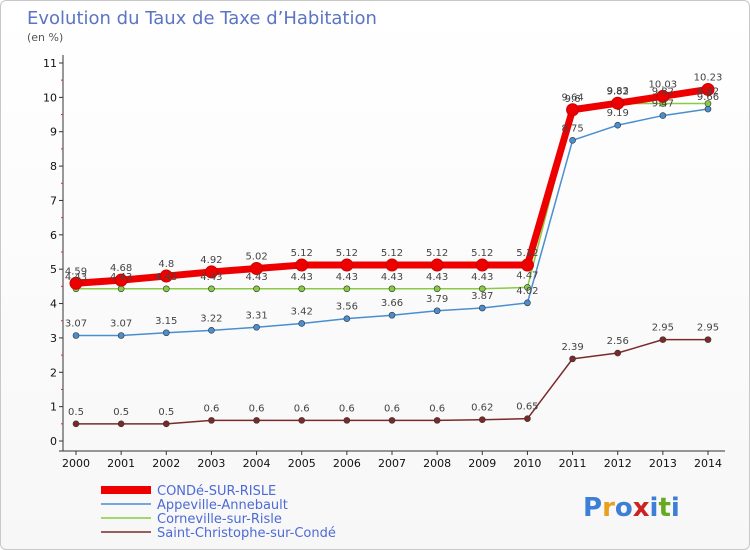 This screenshot has height=550, width=750. What do you see at coordinates (664, 508) in the screenshot?
I see `logo-letter: t` at bounding box center [664, 508].